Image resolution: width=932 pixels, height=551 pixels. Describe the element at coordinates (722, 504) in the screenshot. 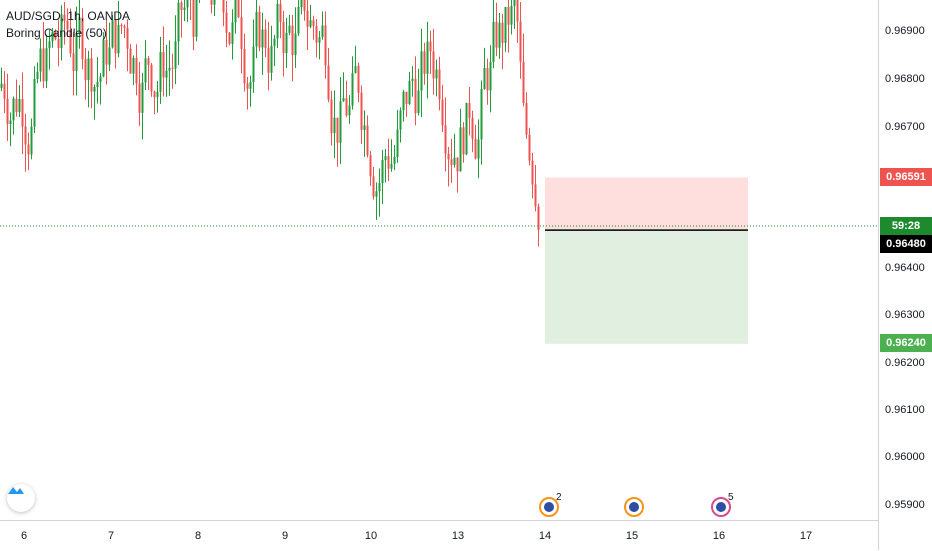

I see `economic-event-icon: 5` at that location.